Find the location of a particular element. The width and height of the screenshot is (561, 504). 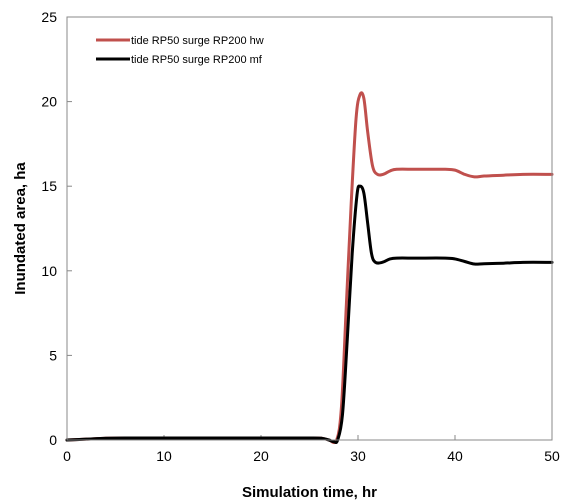

legend-label-hw: tide RP50 surge RP200 hw is located at coordinates (197, 41).